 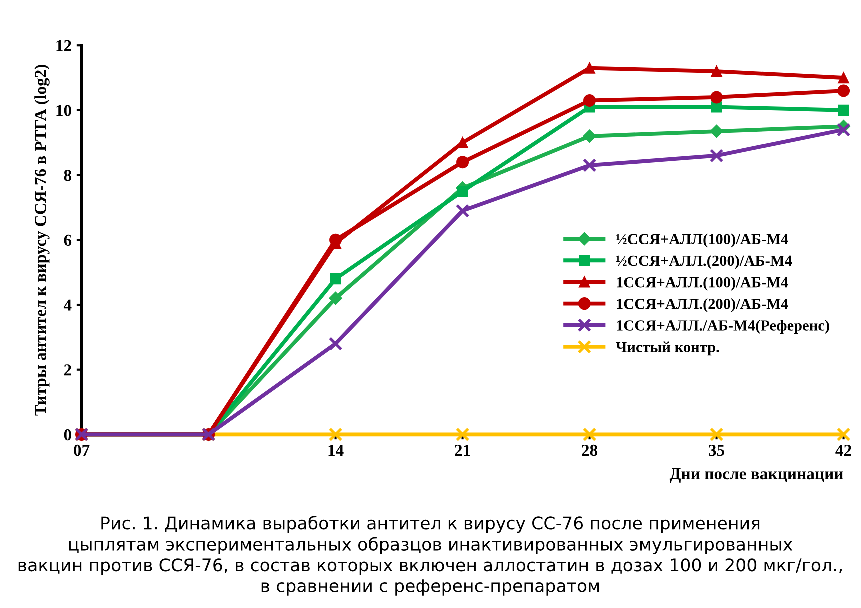 I want to click on y-tick-label: 4, so click(x=68, y=305).